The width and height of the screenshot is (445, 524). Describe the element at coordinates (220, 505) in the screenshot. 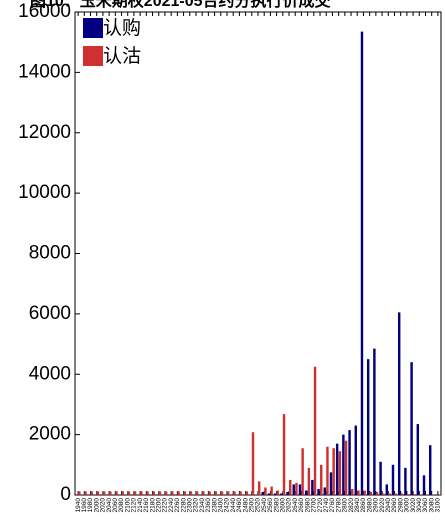

I see `x-tick-label: 2400` at that location.